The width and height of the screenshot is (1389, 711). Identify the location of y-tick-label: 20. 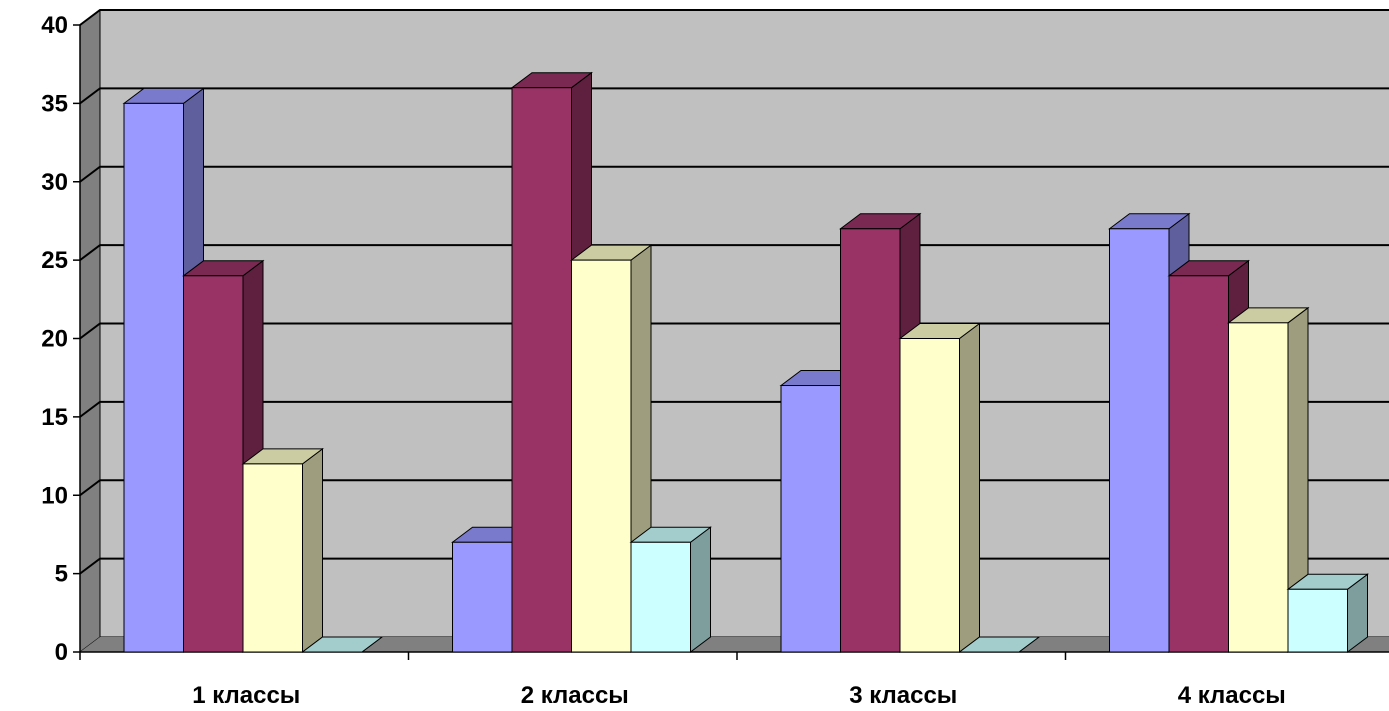
(54, 339).